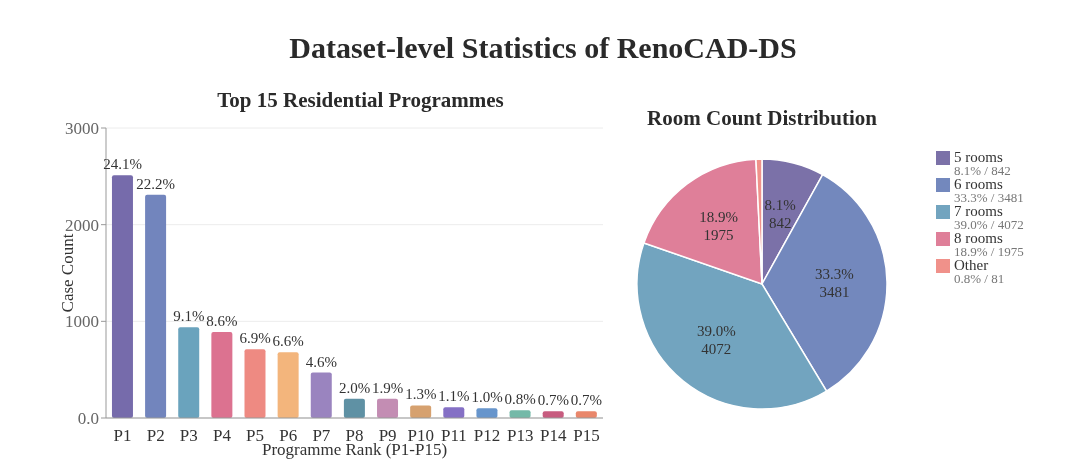  Describe the element at coordinates (288, 341) in the screenshot. I see `annotation: 6.6%` at that location.